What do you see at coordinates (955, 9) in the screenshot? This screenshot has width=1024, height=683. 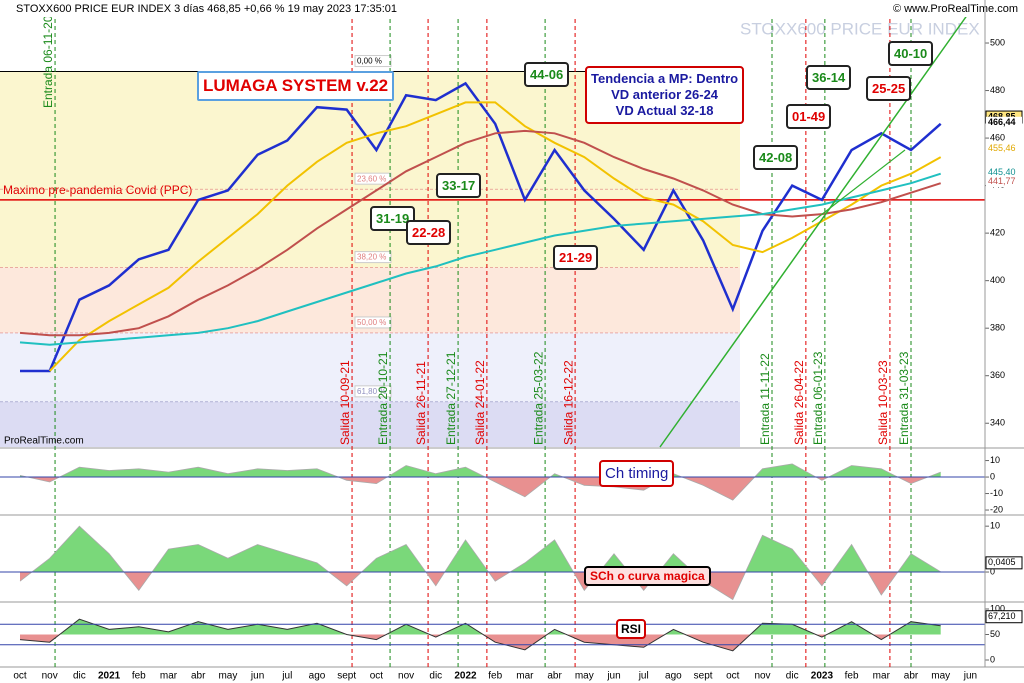 I see `copyright: © www.ProRealTime.com` at bounding box center [955, 9].